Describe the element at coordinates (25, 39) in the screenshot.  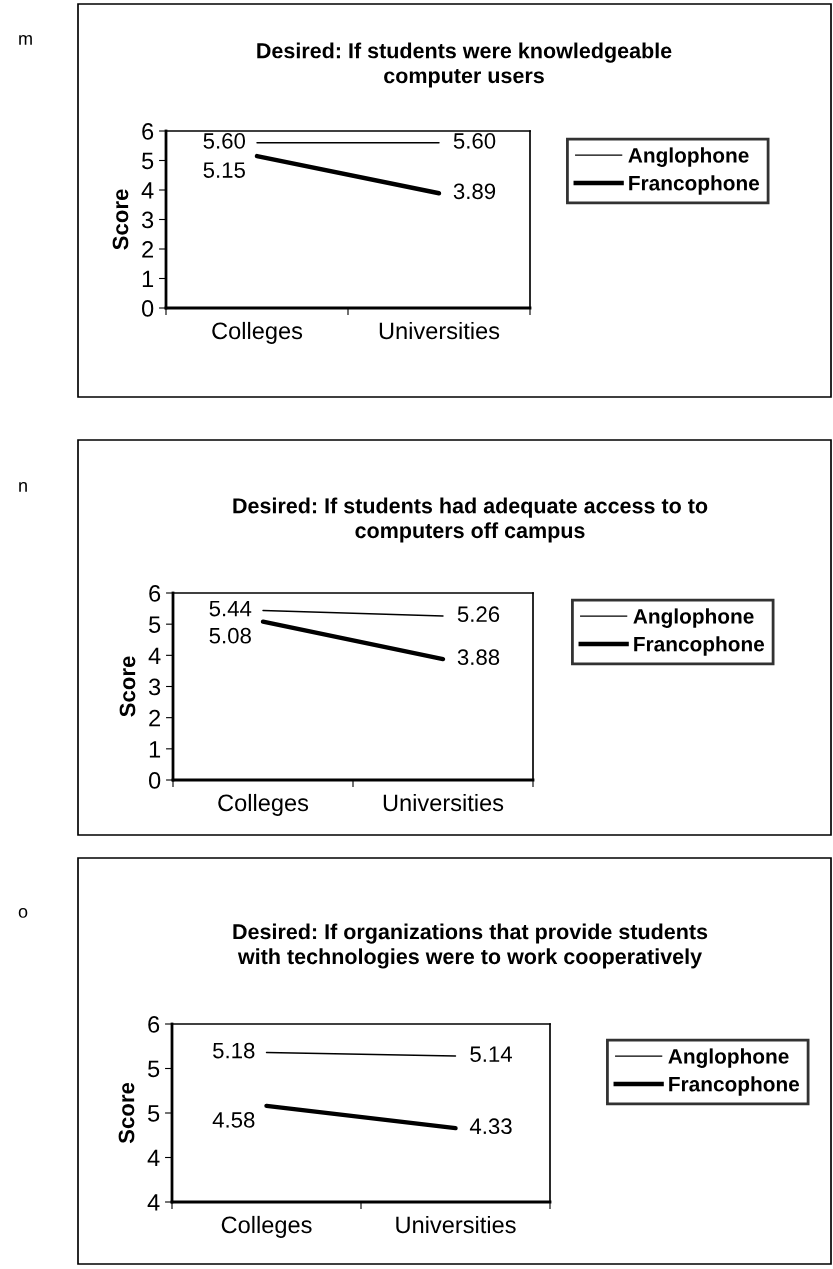
I see `text: m` at that location.